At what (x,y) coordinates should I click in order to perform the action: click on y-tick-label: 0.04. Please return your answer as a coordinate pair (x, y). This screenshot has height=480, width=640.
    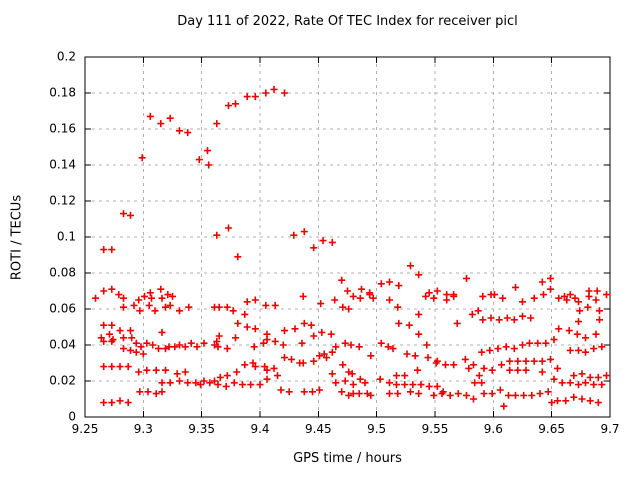
    Looking at the image, I should click on (62, 344).